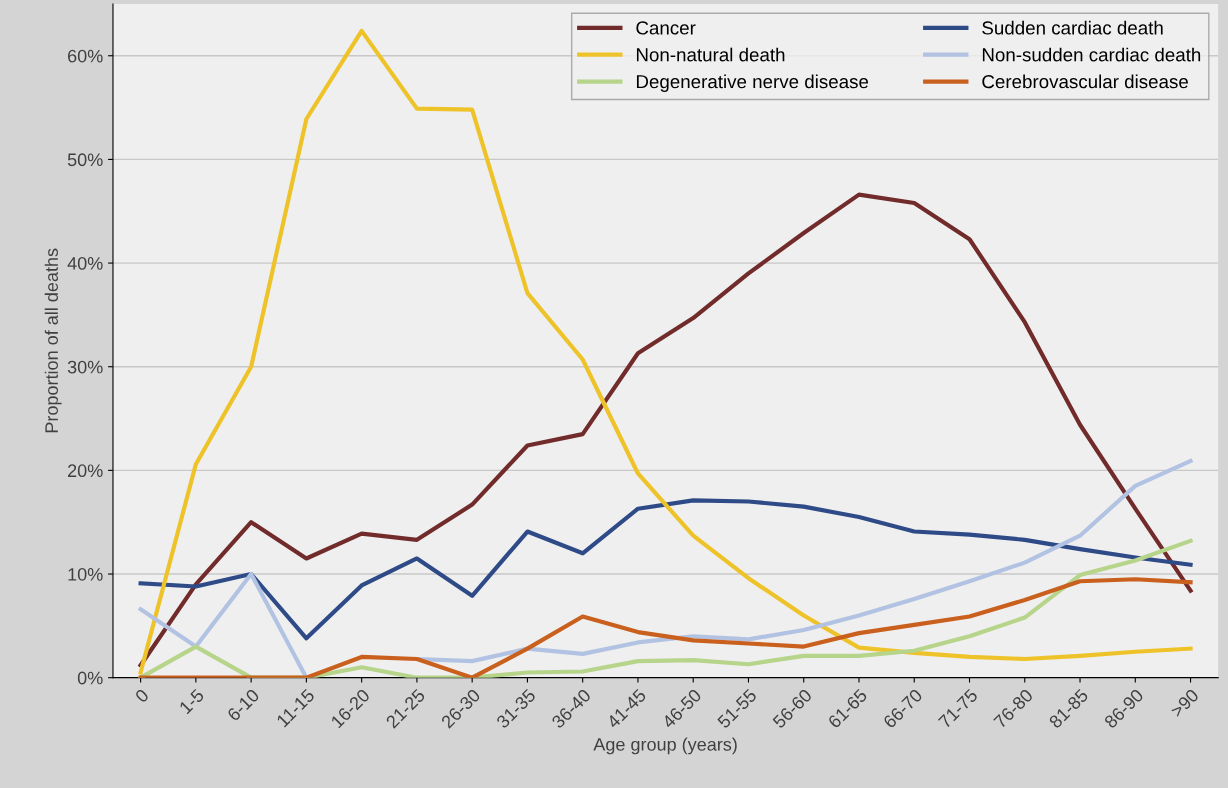 The width and height of the screenshot is (1228, 788). Describe the element at coordinates (665, 746) in the screenshot. I see `x-axis-title: Age group (years)` at that location.